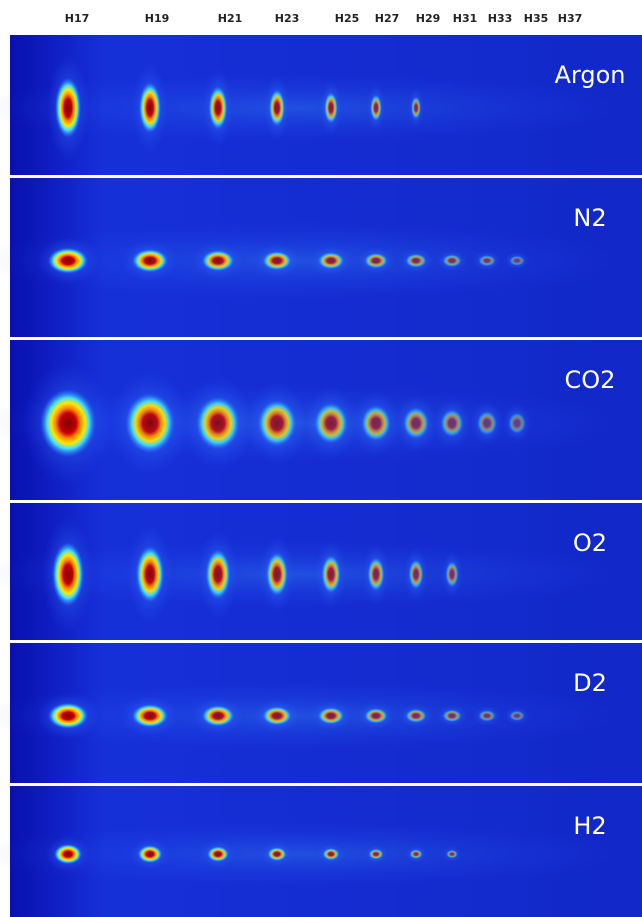 This screenshot has height=917, width=642. I want to click on panel-label: CO2, so click(590, 380).